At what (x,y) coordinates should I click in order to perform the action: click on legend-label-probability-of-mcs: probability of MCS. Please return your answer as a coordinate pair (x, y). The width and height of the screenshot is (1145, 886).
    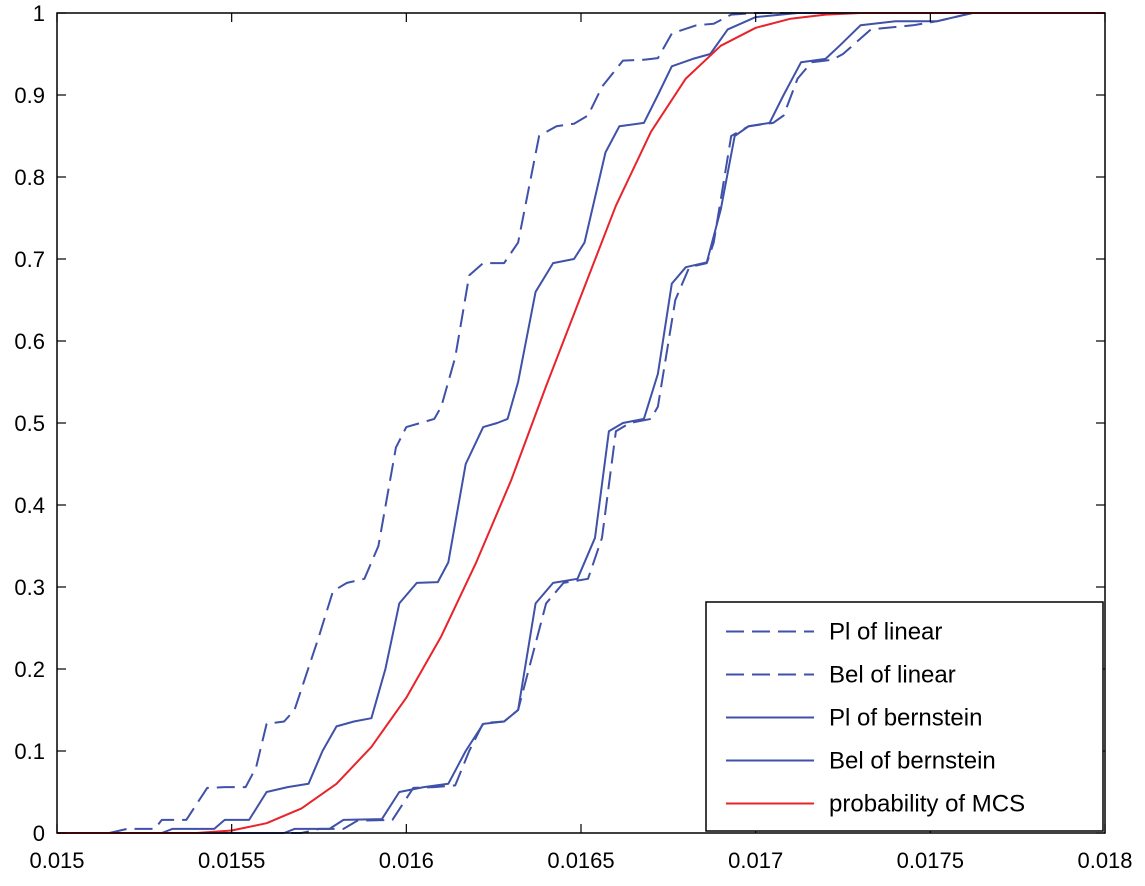
    Looking at the image, I should click on (927, 804).